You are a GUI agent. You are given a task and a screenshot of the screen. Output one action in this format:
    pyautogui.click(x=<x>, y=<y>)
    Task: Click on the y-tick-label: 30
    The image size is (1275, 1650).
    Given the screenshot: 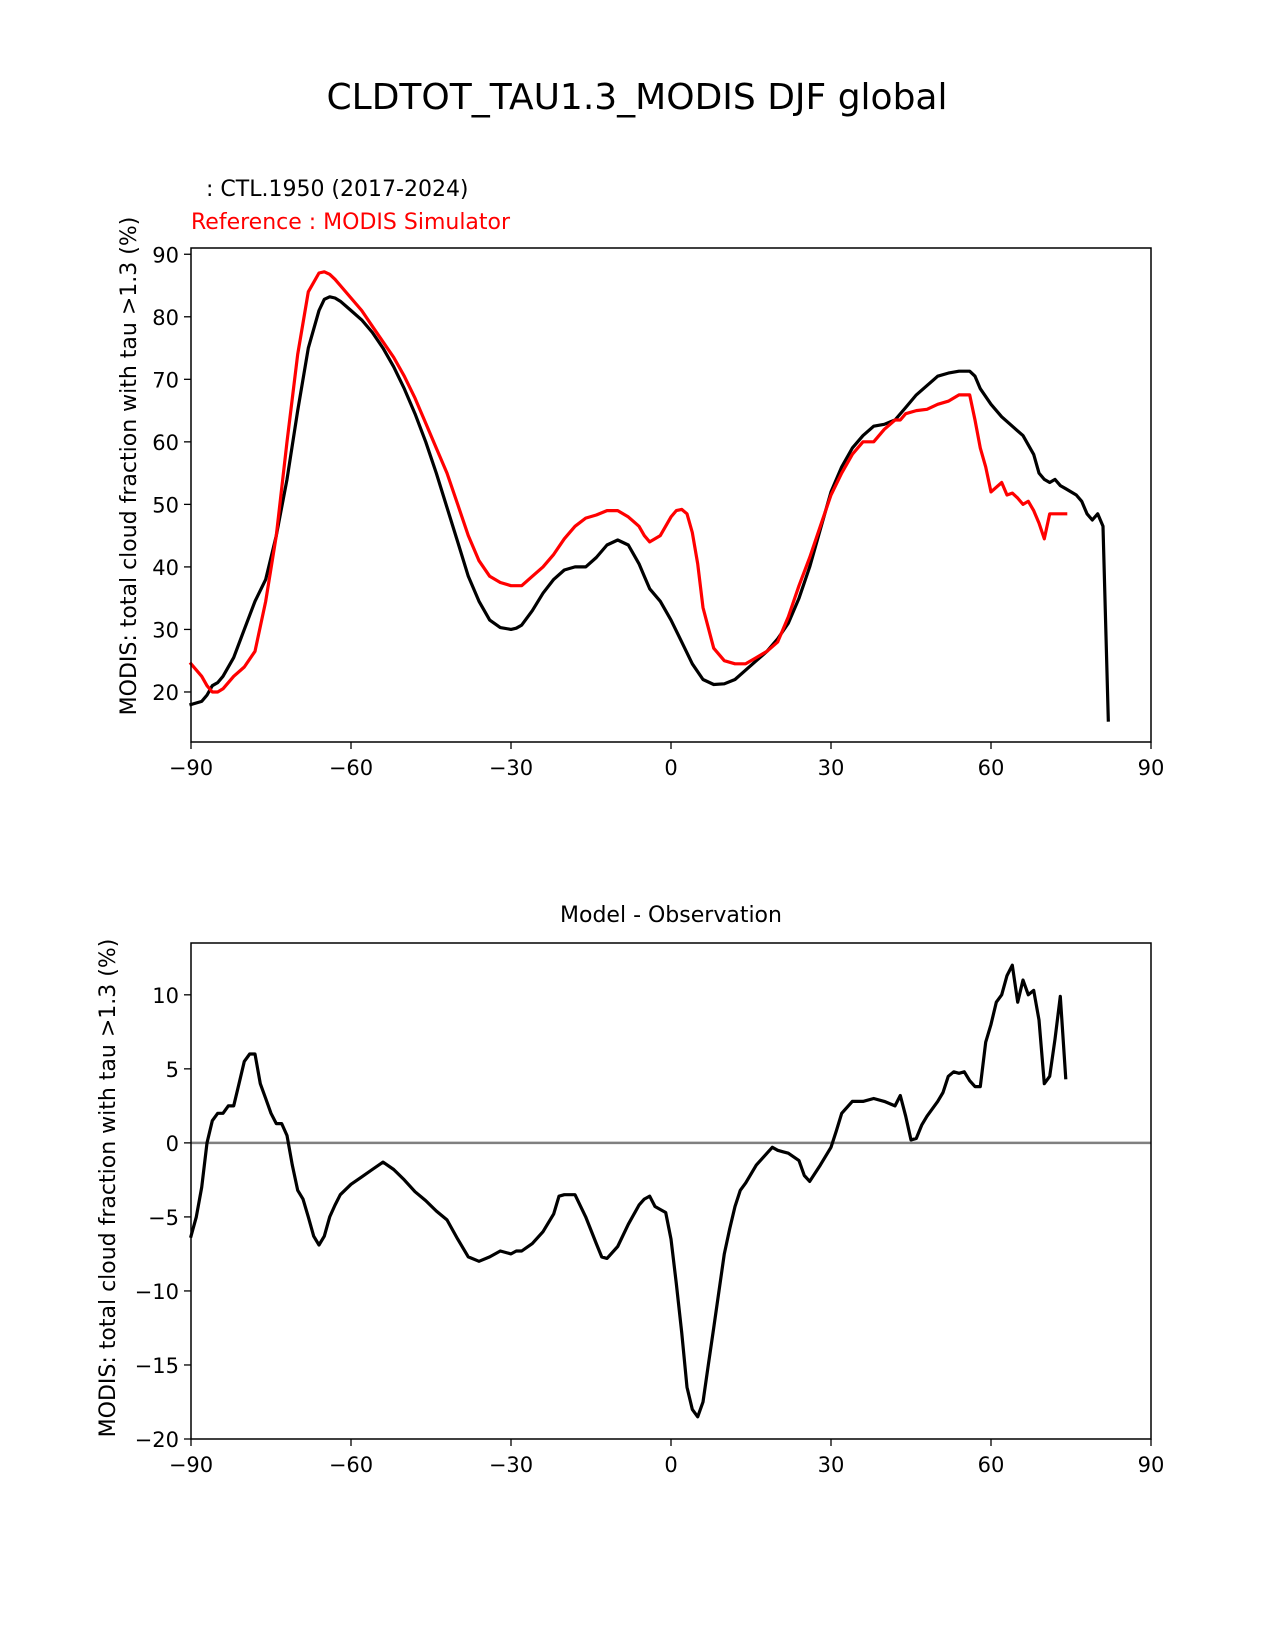 What is the action you would take?
    pyautogui.click(x=165, y=630)
    